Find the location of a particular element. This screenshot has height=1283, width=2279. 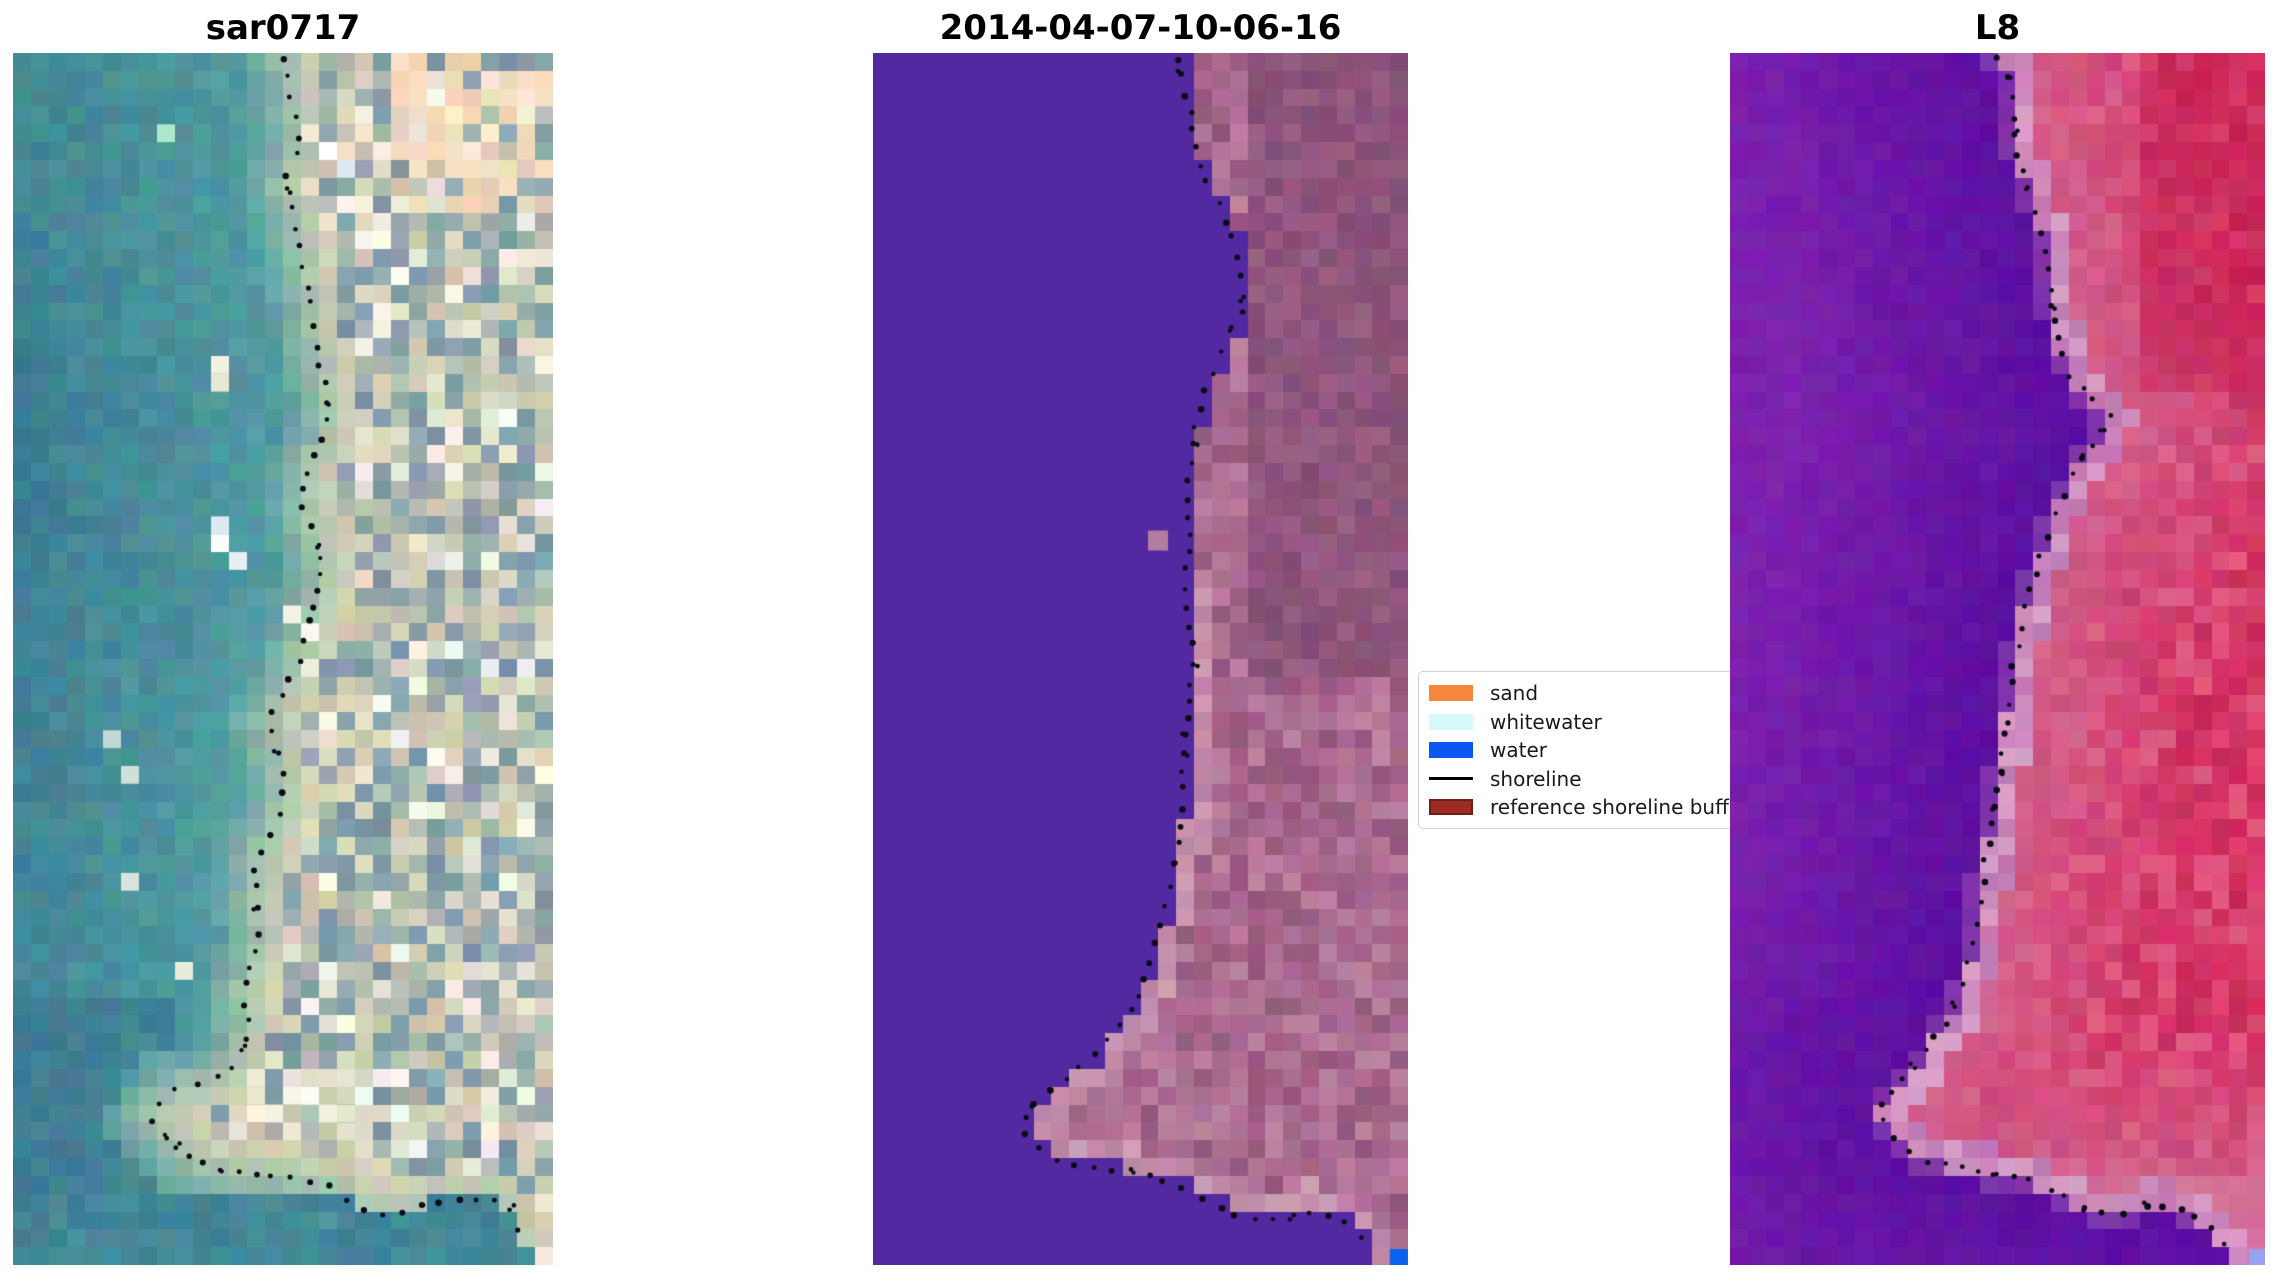

legend-label-water: water is located at coordinates (1518, 750).